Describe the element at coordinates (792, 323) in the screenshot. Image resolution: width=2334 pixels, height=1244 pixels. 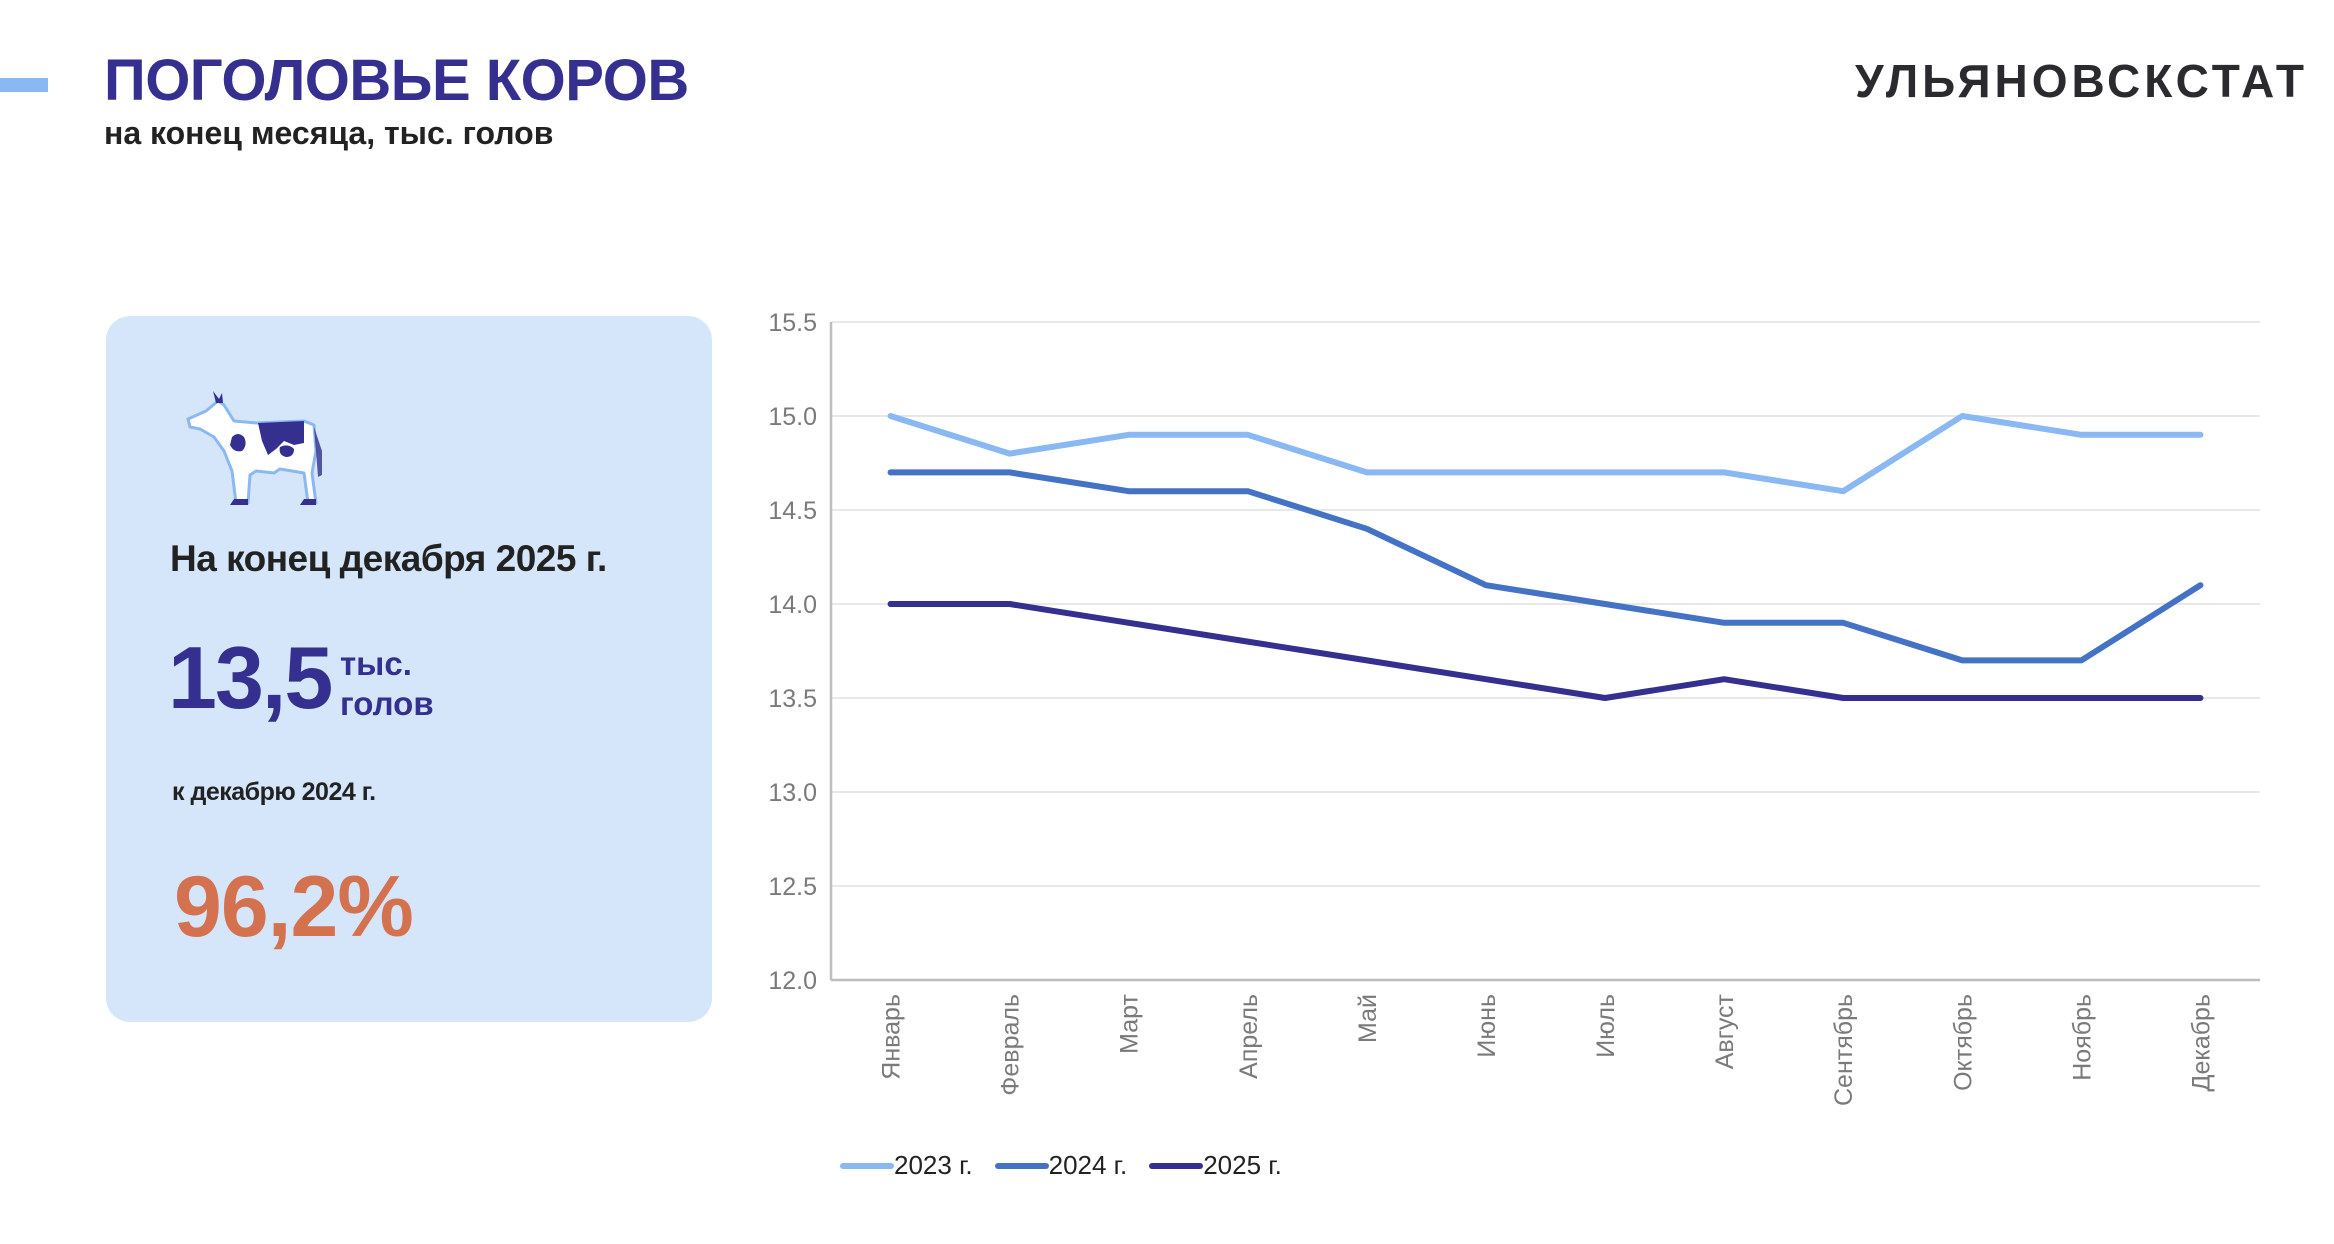
I see `y-tick-label: 15.5` at that location.